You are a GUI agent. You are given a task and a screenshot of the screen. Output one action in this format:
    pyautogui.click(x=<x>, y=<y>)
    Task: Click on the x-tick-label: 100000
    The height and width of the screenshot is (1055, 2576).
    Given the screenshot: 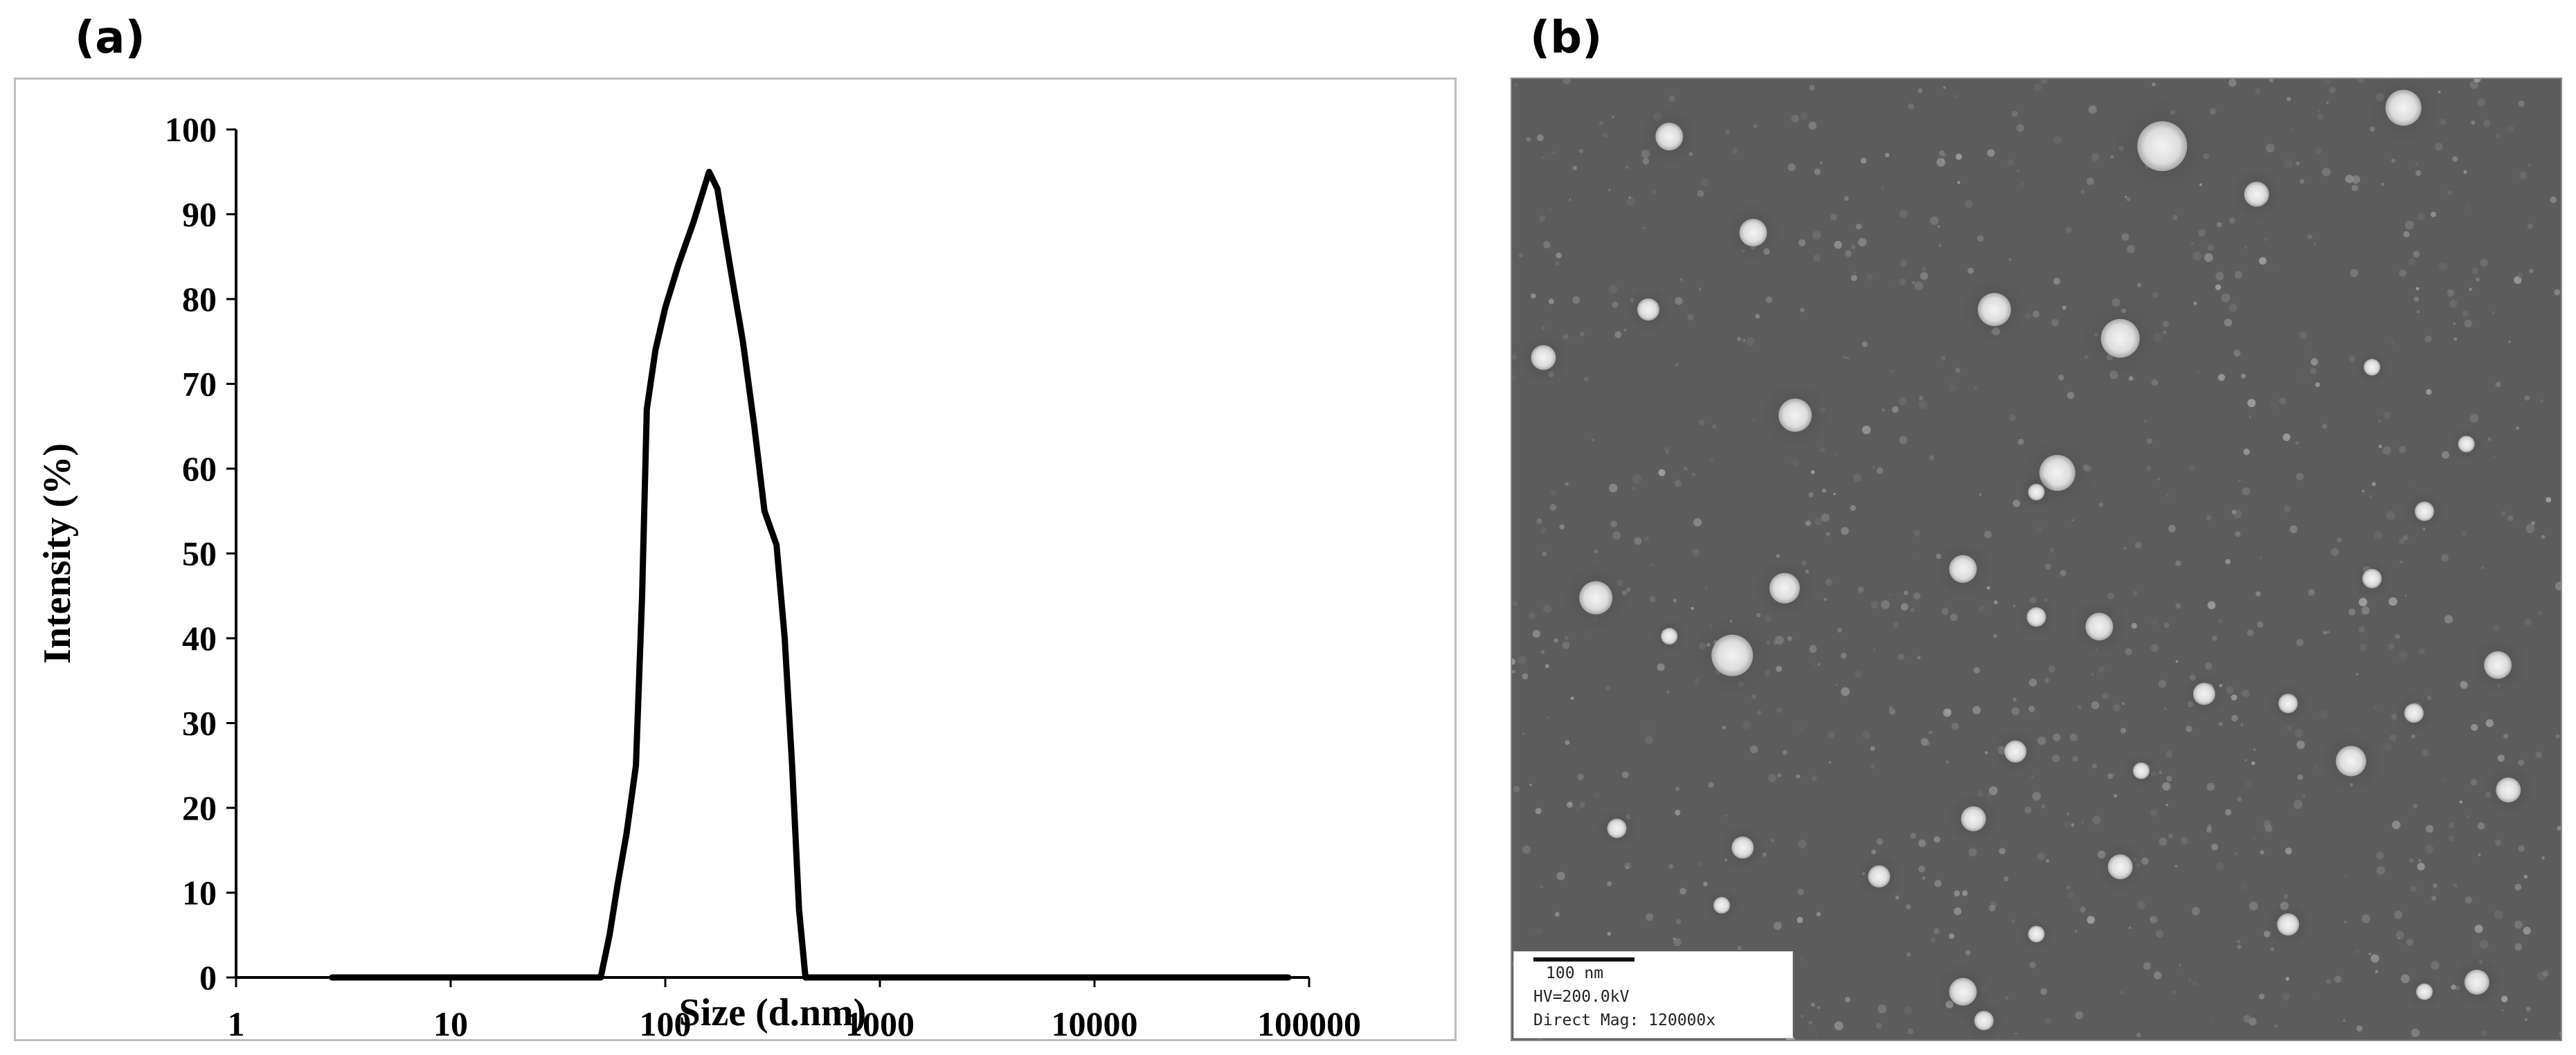 What is the action you would take?
    pyautogui.click(x=1309, y=1024)
    